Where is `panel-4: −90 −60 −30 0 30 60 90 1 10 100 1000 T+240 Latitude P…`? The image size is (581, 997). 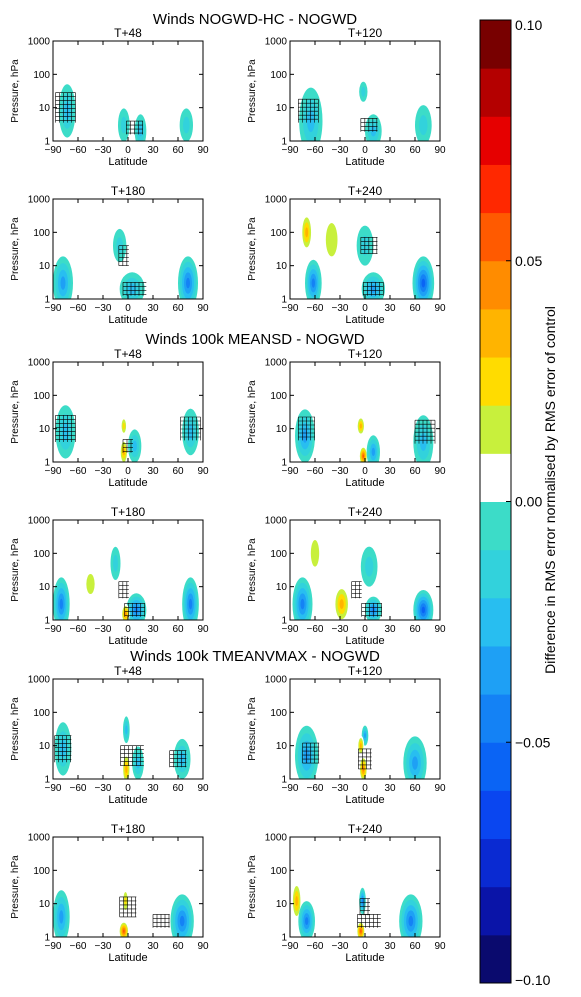
panel-4: −90 −60 −30 0 30 60 90 1 10 100 1000 T+240 Latitude P… is located at coordinates (346, 255).